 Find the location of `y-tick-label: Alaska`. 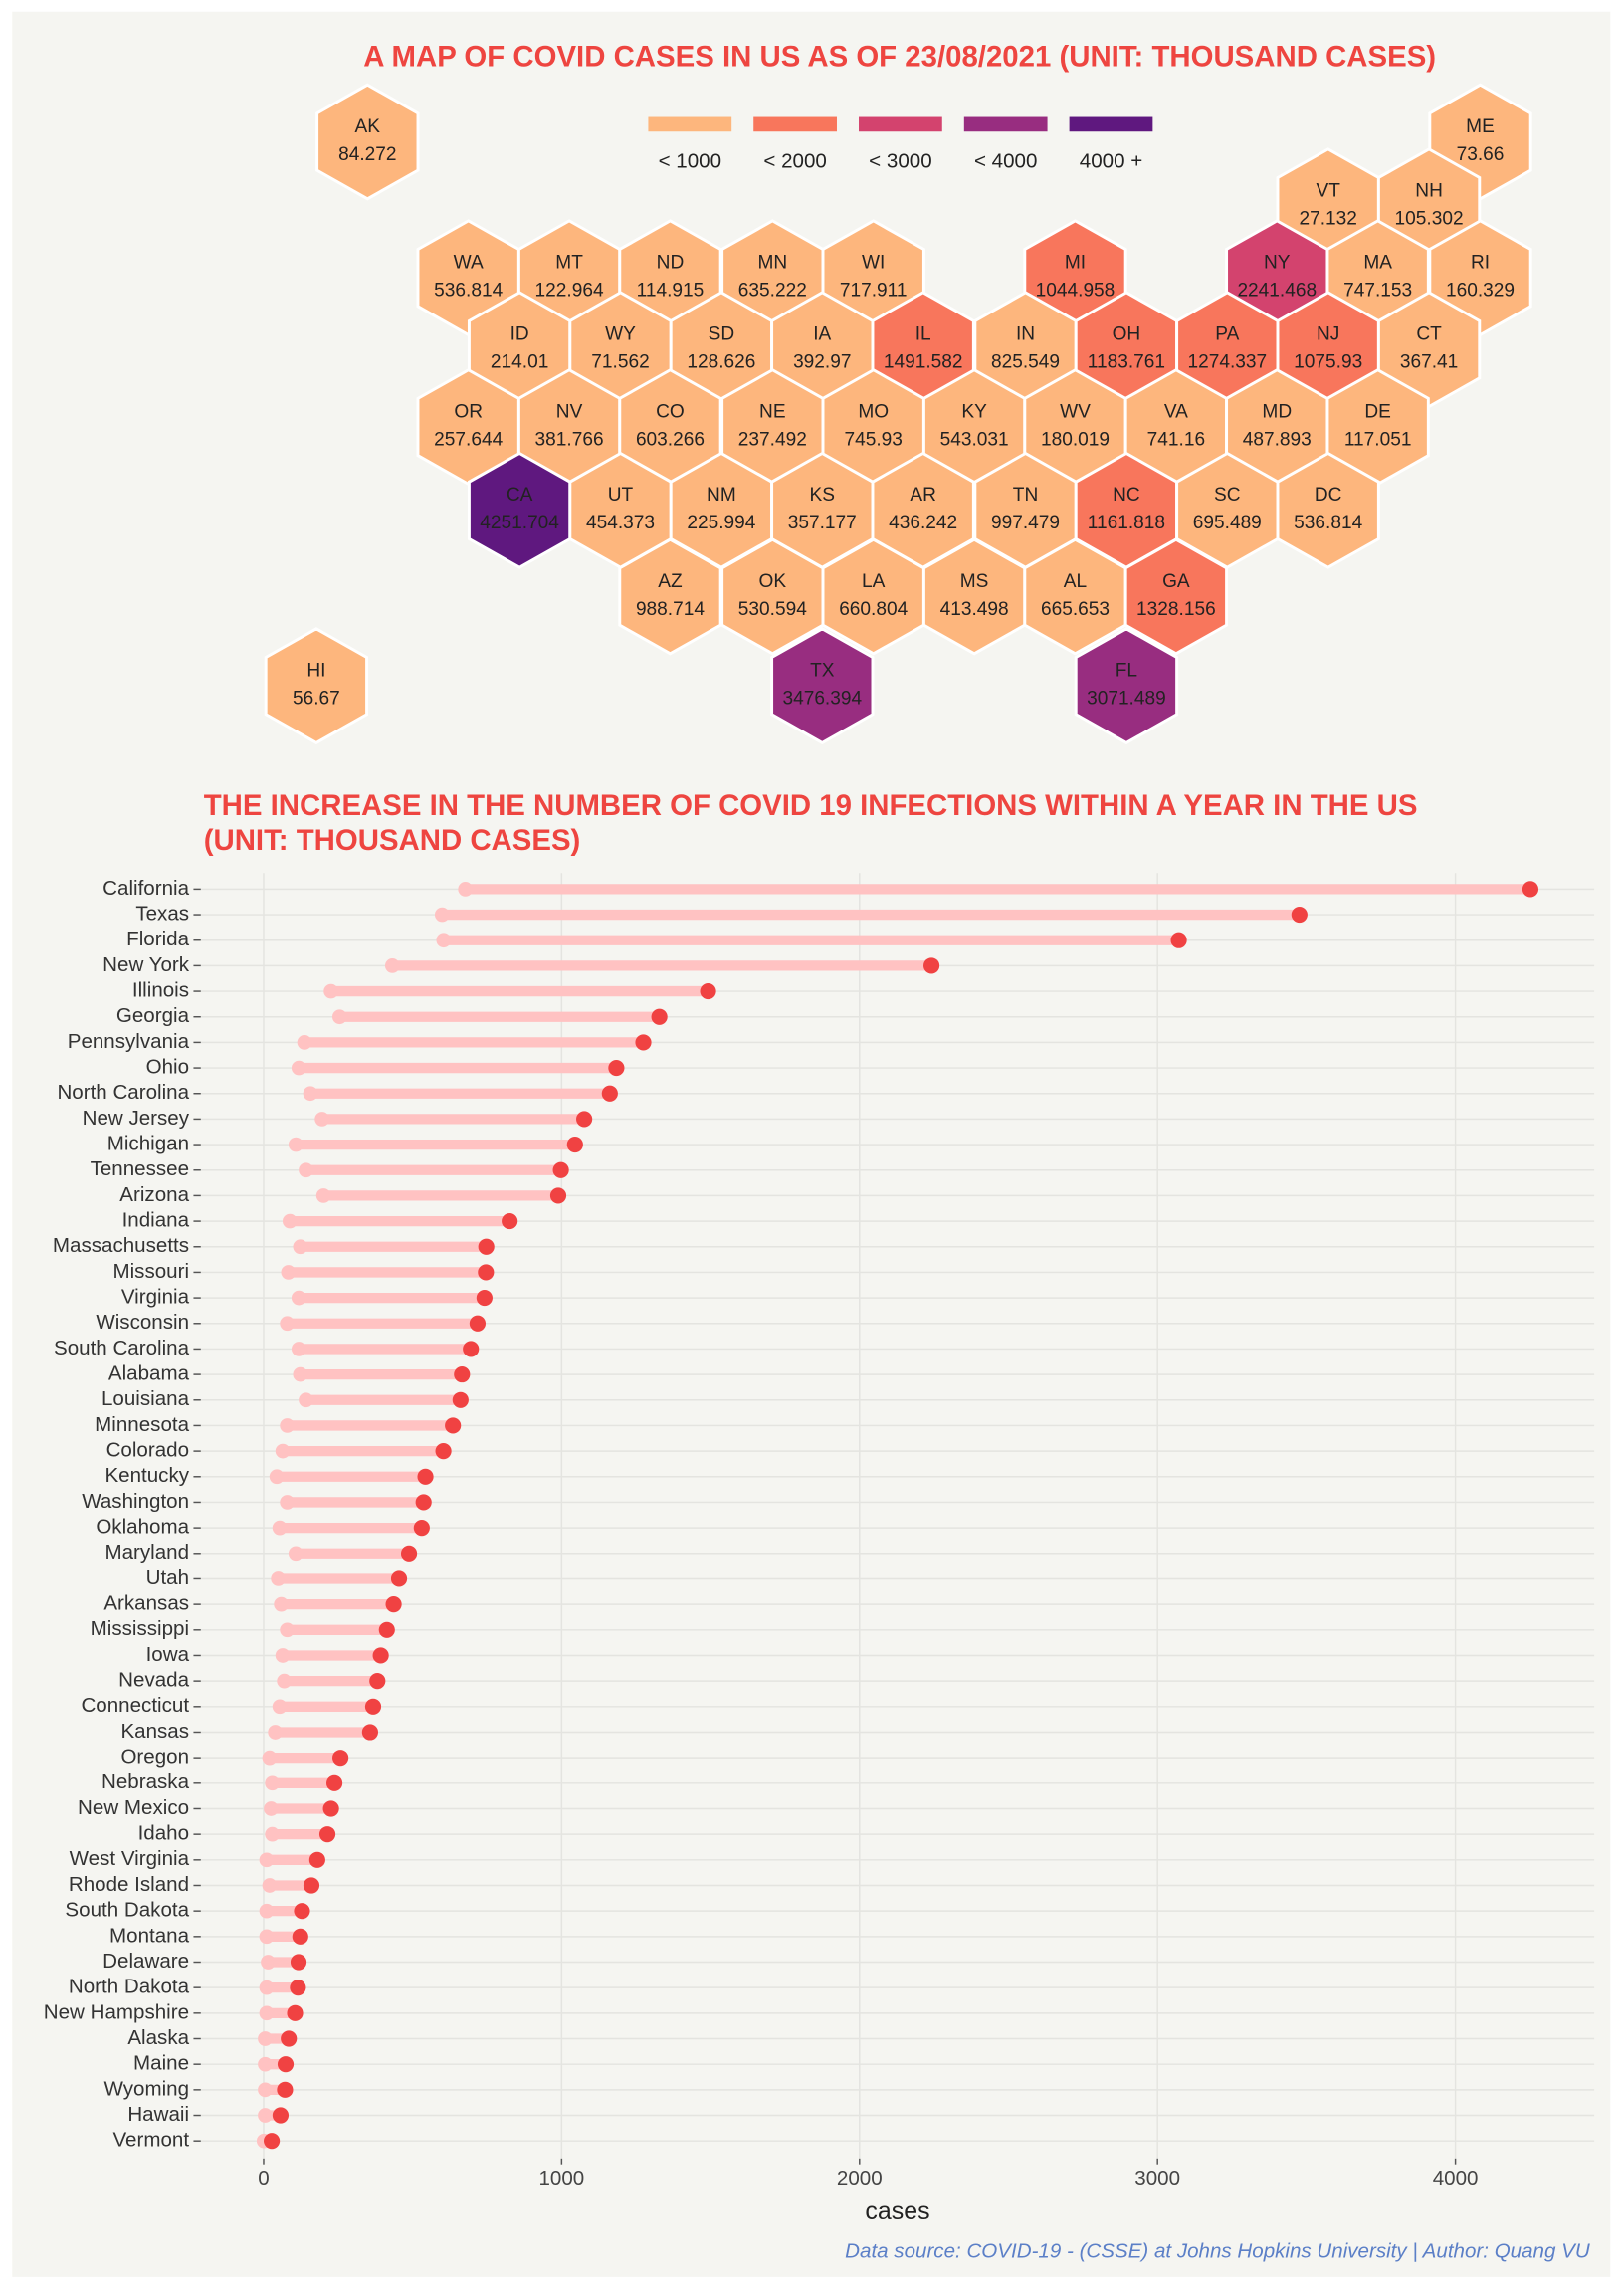

y-tick-label: Alaska is located at coordinates (158, 2037).